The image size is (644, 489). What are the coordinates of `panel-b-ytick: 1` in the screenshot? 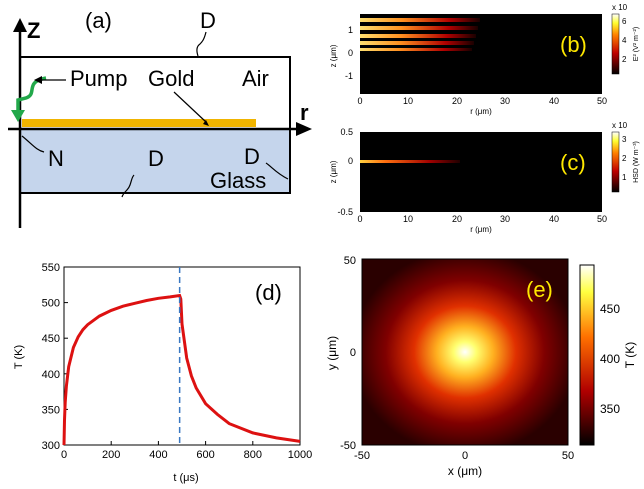 It's located at (350, 30).